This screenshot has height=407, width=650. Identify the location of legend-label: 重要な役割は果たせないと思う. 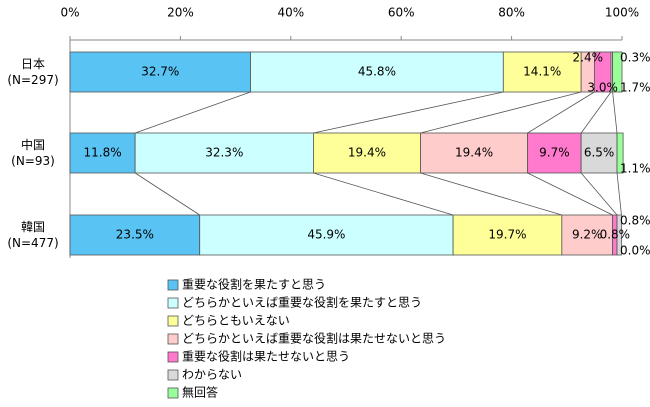
(266, 356).